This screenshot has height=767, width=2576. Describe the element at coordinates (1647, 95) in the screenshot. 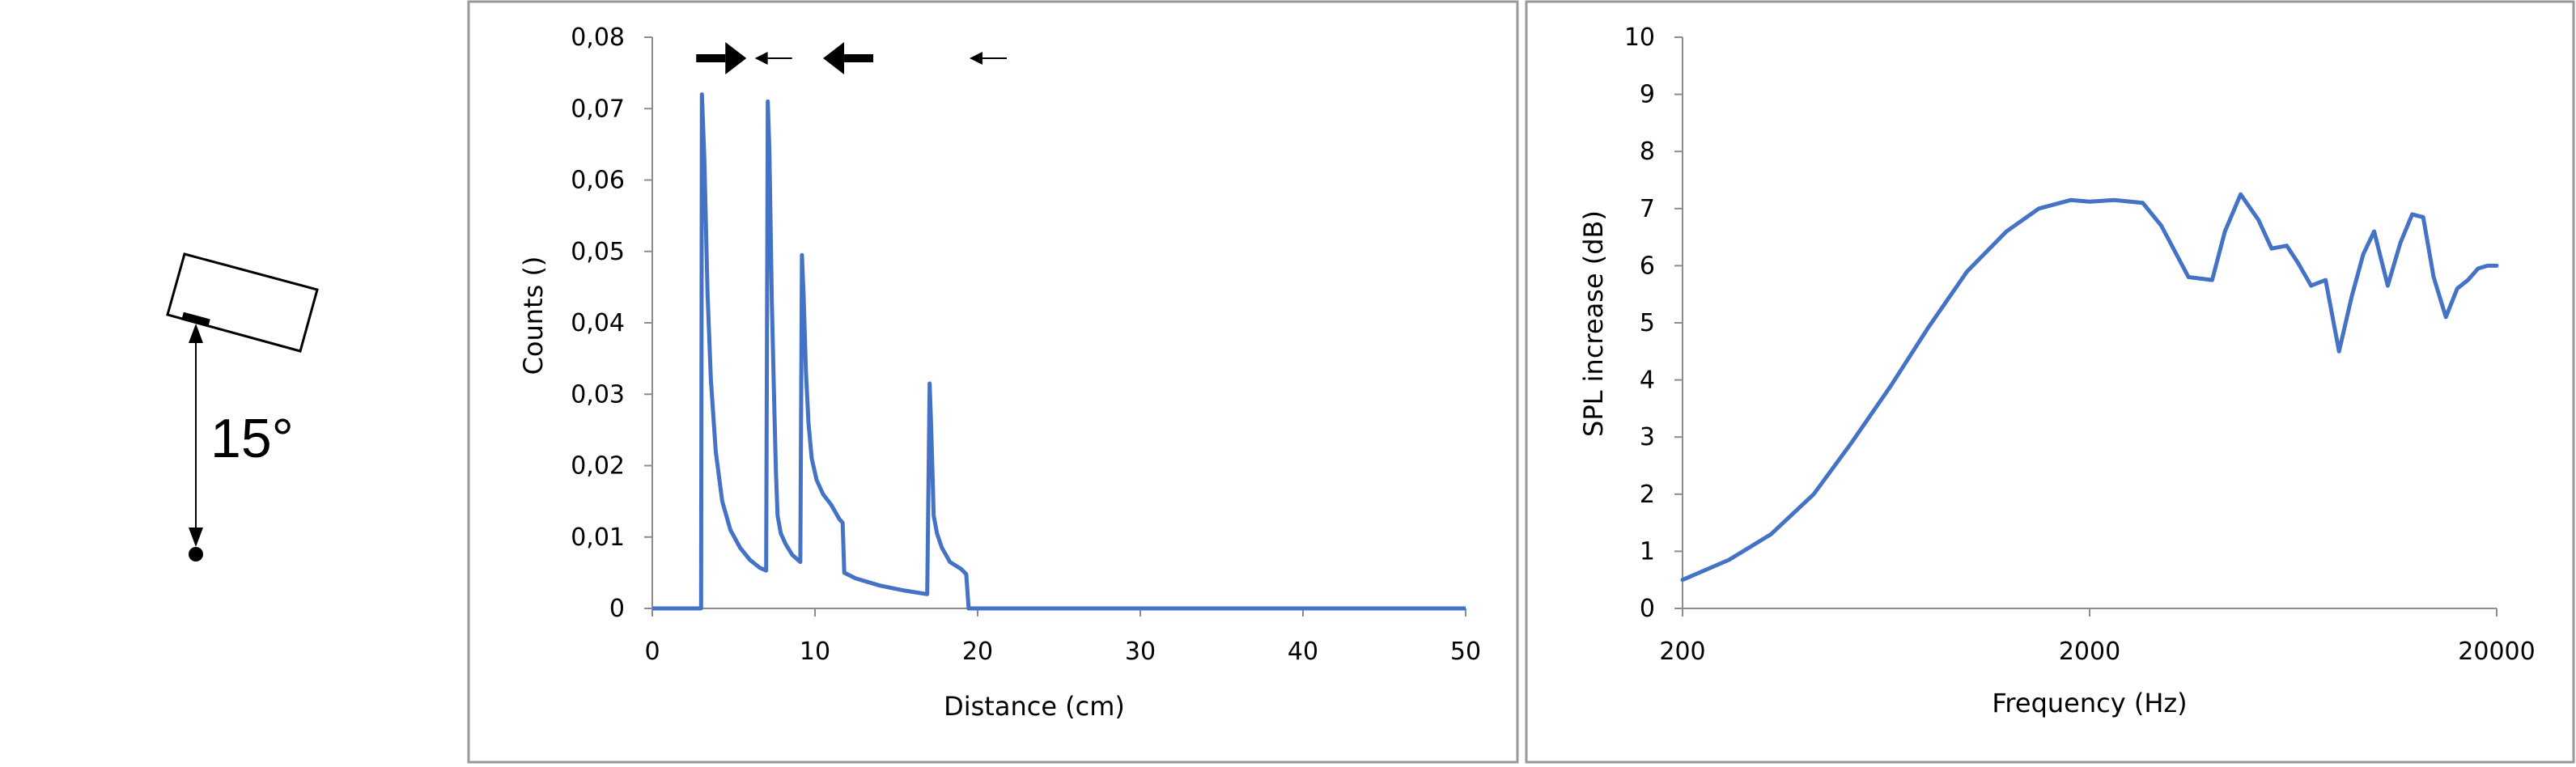

I see `y-tick-label: 9` at that location.